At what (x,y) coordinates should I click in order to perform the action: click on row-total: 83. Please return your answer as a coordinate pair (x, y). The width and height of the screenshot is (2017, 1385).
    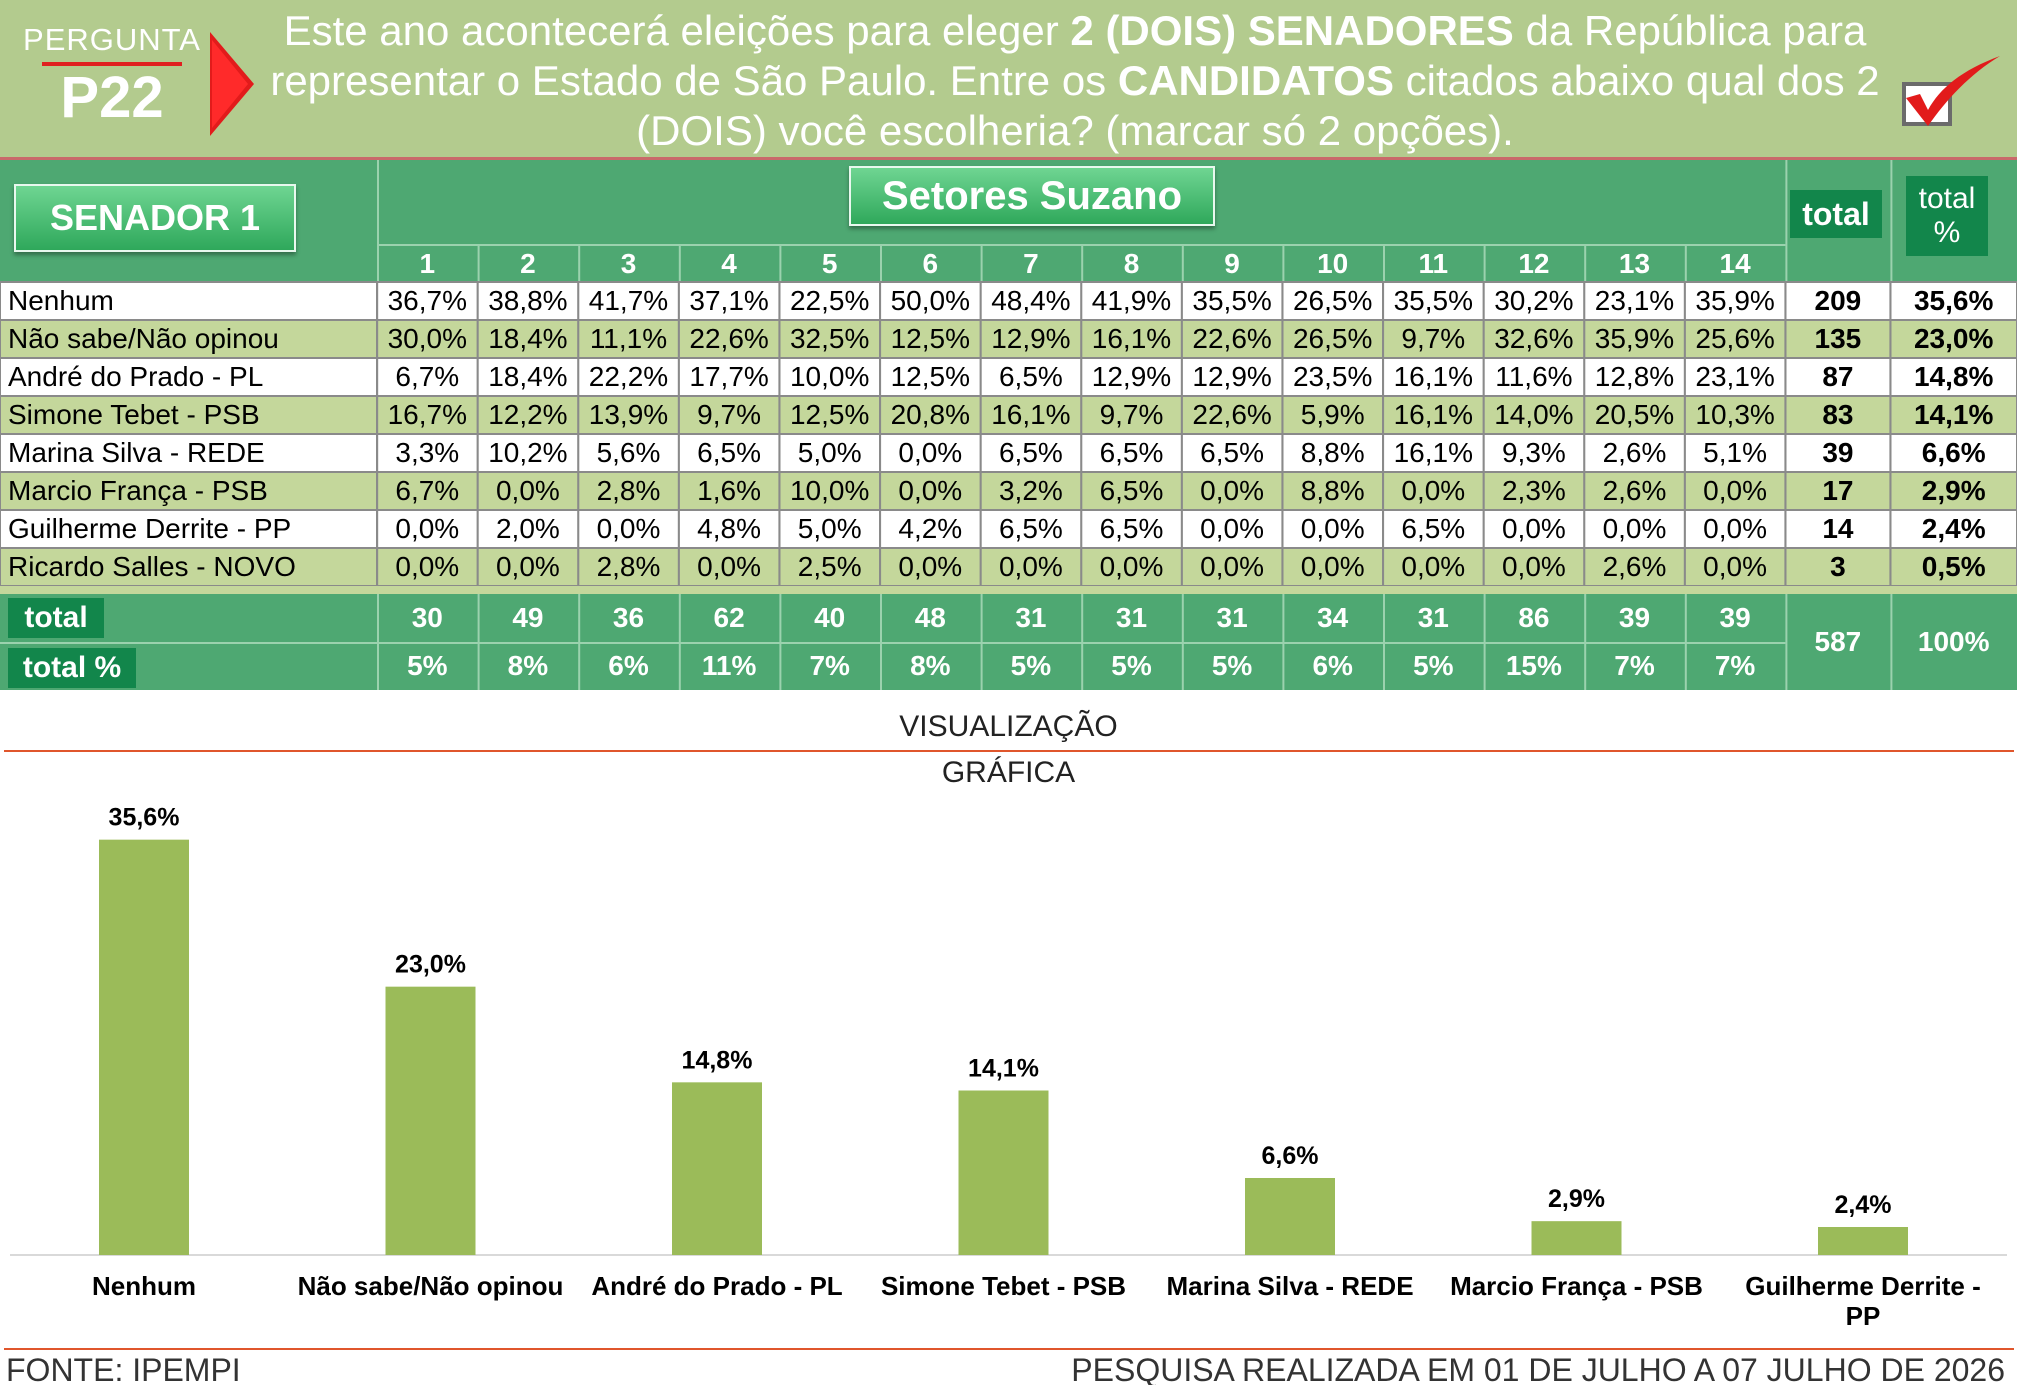
    Looking at the image, I should click on (1838, 414).